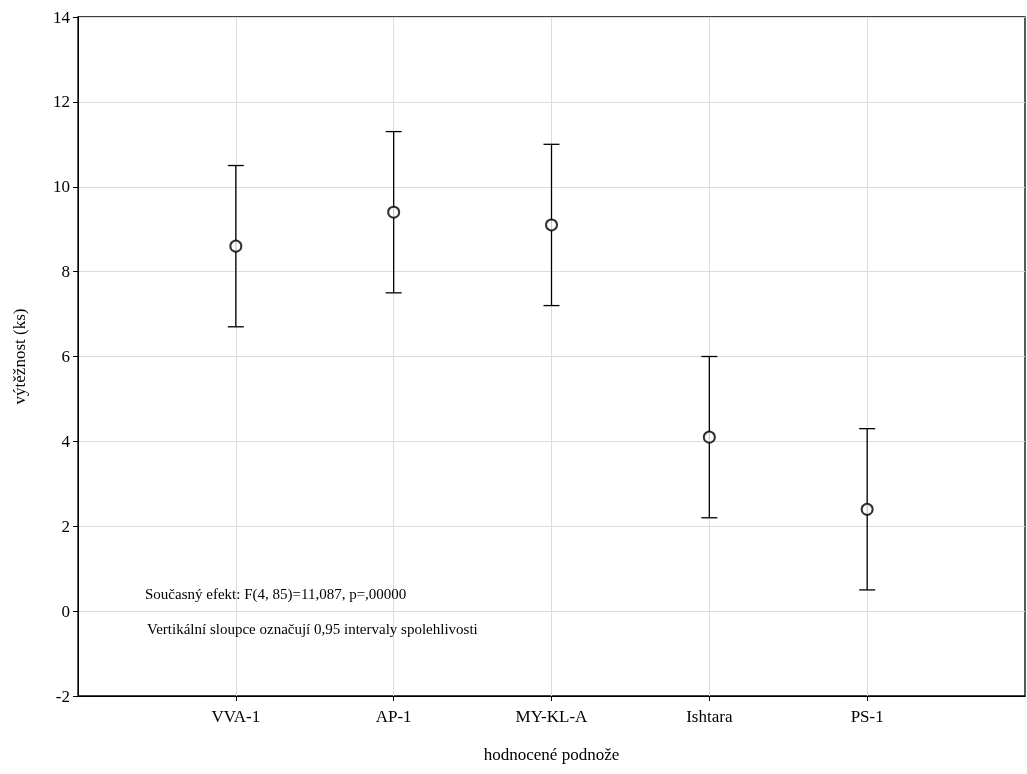 This screenshot has width=1027, height=774. Describe the element at coordinates (236, 716) in the screenshot. I see `x-tick-label: VVA-1` at that location.